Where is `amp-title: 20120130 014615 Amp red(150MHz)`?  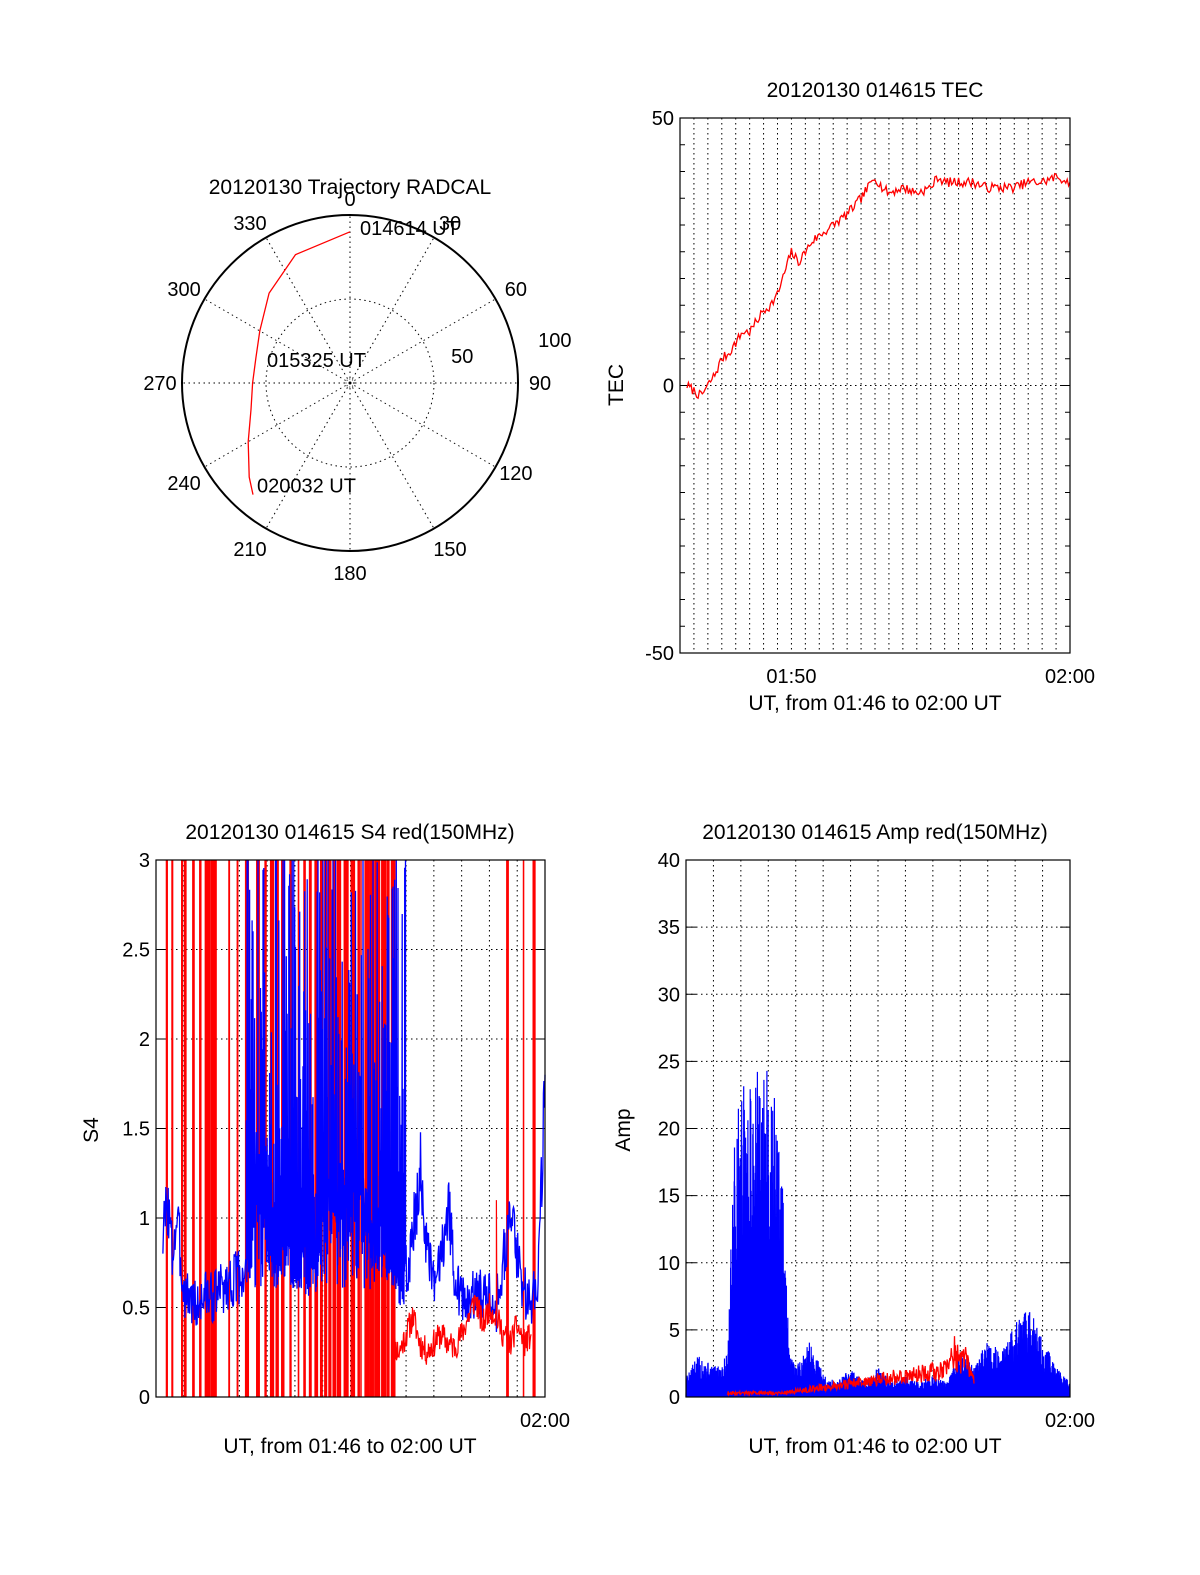 amp-title: 20120130 014615 Amp red(150MHz) is located at coordinates (875, 832).